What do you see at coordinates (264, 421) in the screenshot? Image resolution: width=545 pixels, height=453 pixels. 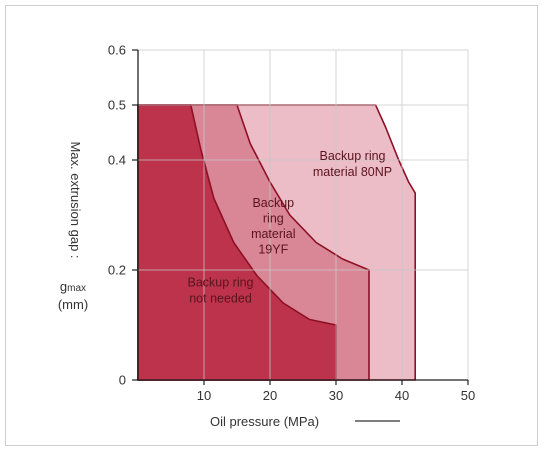 I see `x-axis-label: Oil pressure (MPa)` at bounding box center [264, 421].